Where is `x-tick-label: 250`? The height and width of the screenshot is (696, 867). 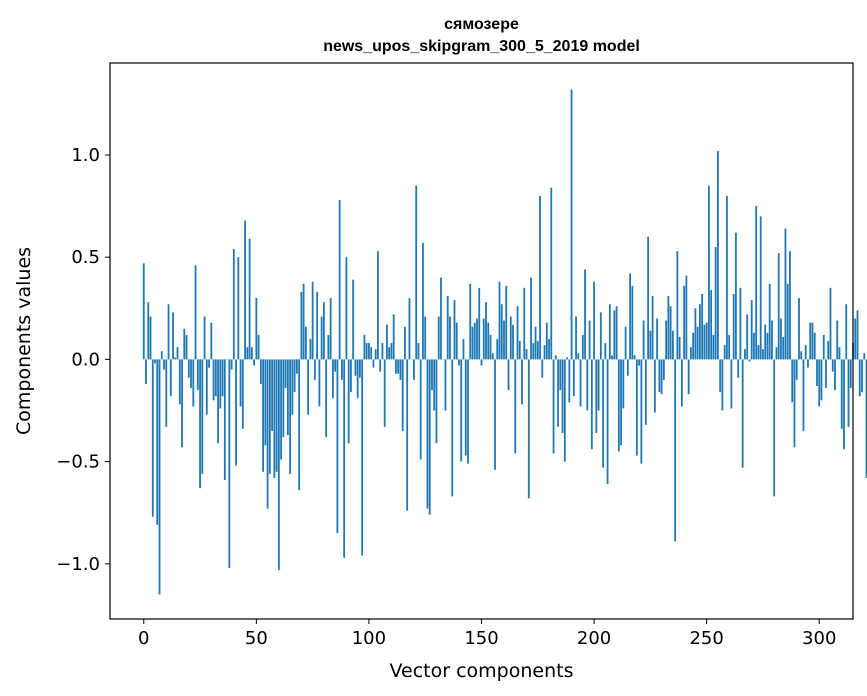 x-tick-label: 250 is located at coordinates (706, 638).